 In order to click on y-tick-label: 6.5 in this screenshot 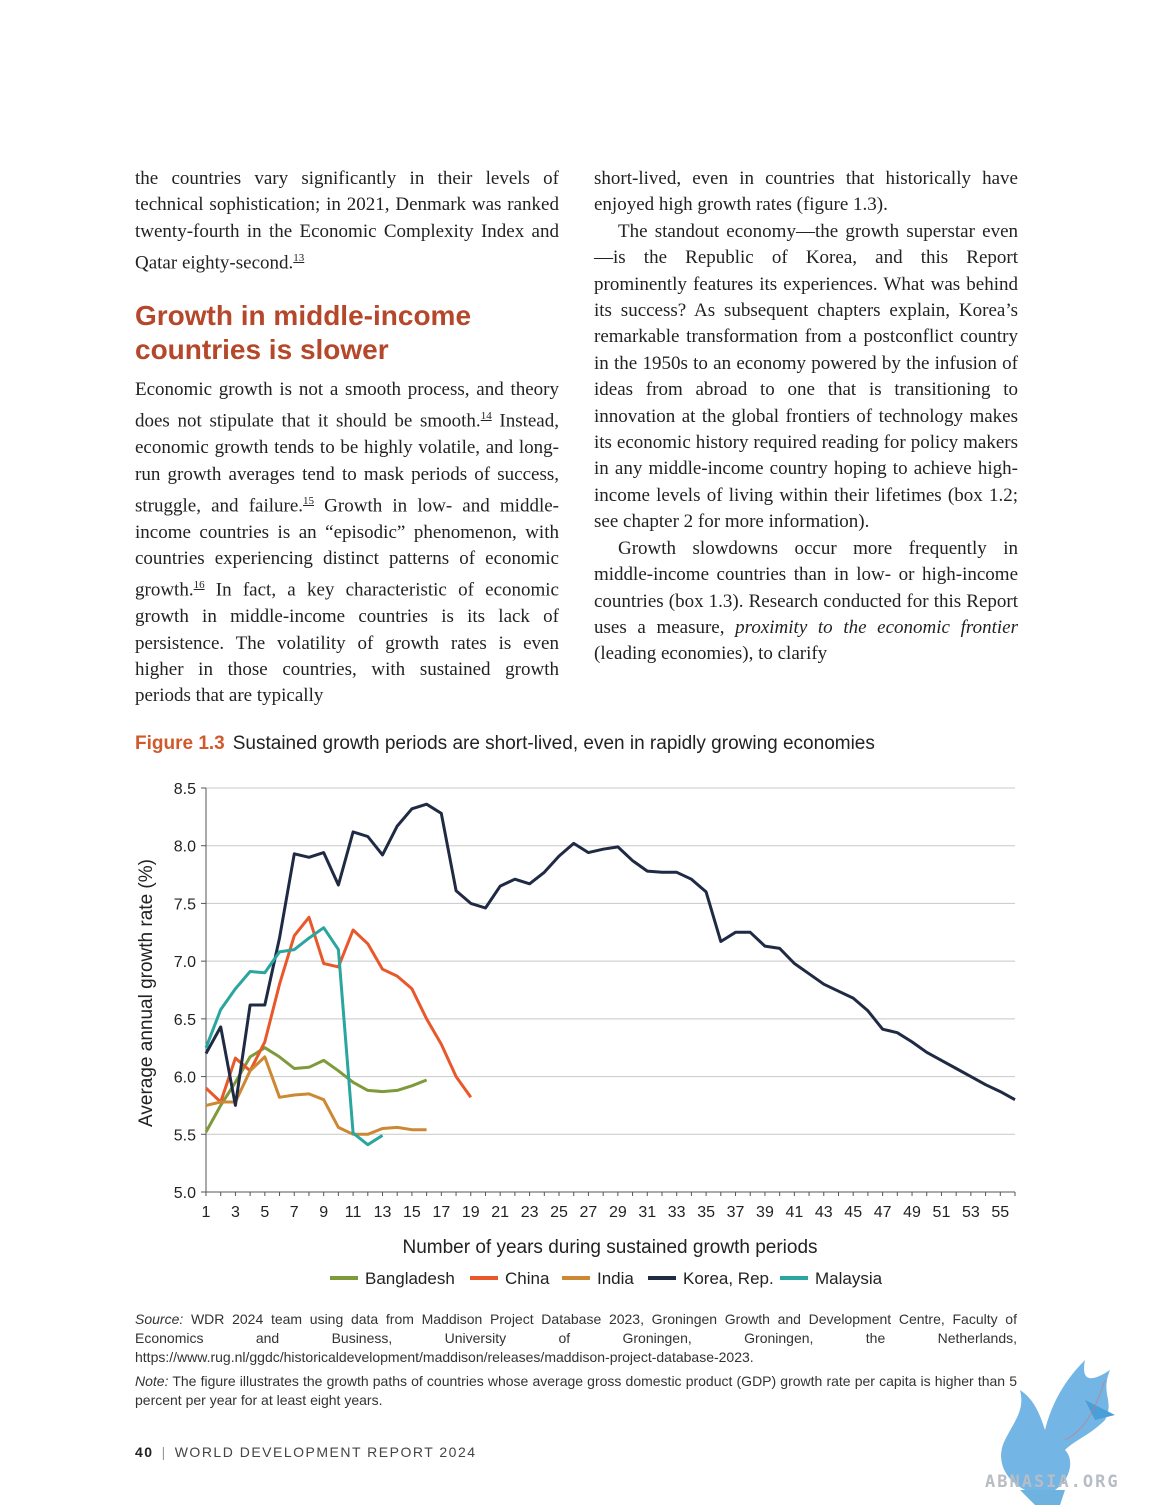, I will do `click(185, 1020)`.